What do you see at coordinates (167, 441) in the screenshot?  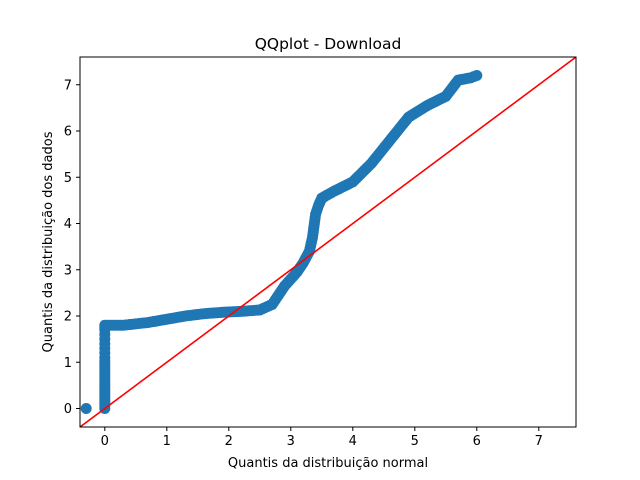 I see `x-tick-label: 1` at bounding box center [167, 441].